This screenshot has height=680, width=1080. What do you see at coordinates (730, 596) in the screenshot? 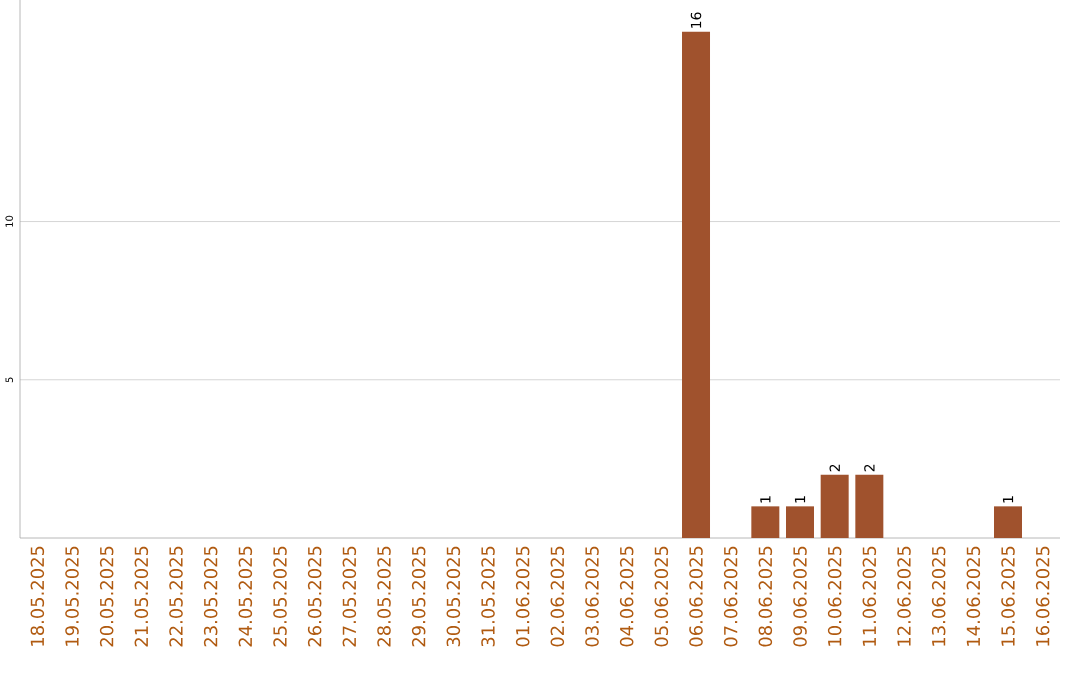
I see `x-tick-label: 07.06.2025` at bounding box center [730, 596].